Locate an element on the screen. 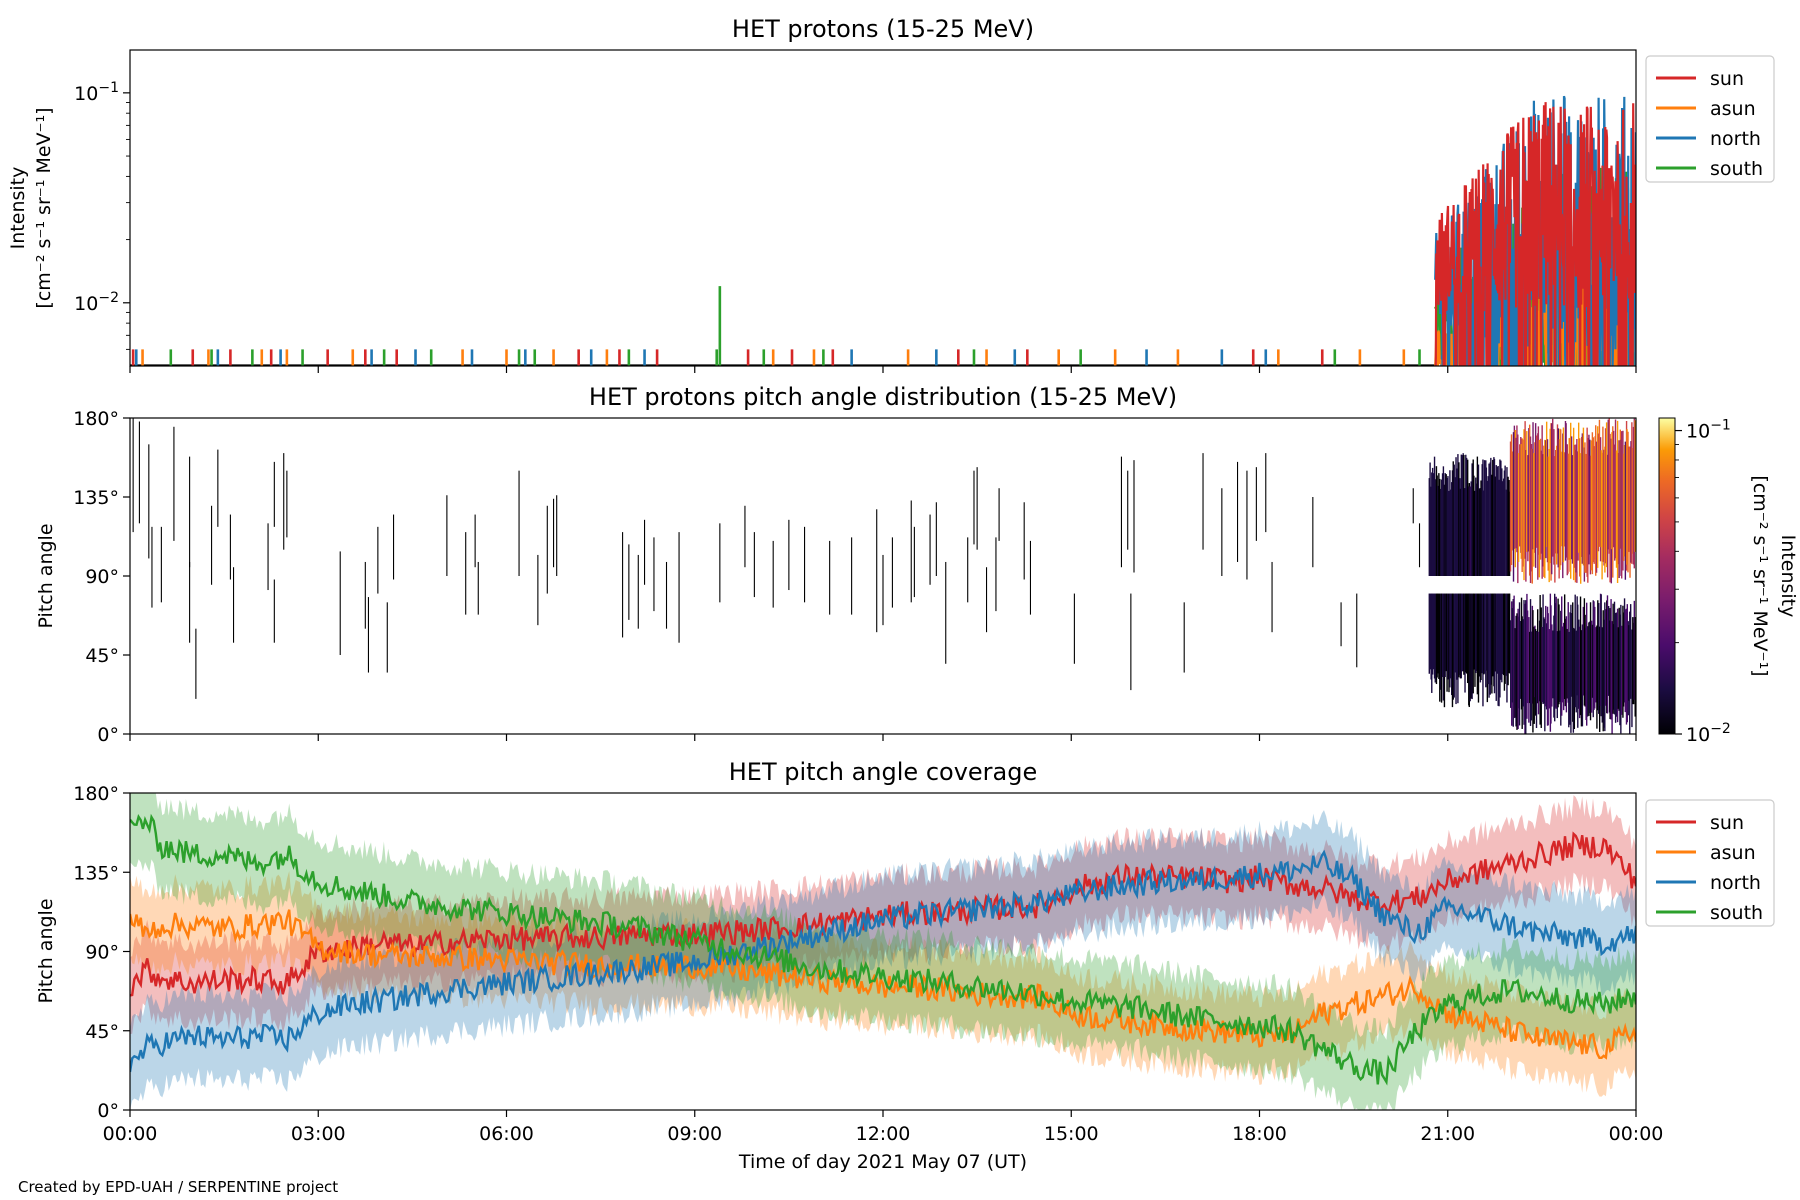  x-tick-label: 12:00 is located at coordinates (883, 1134).